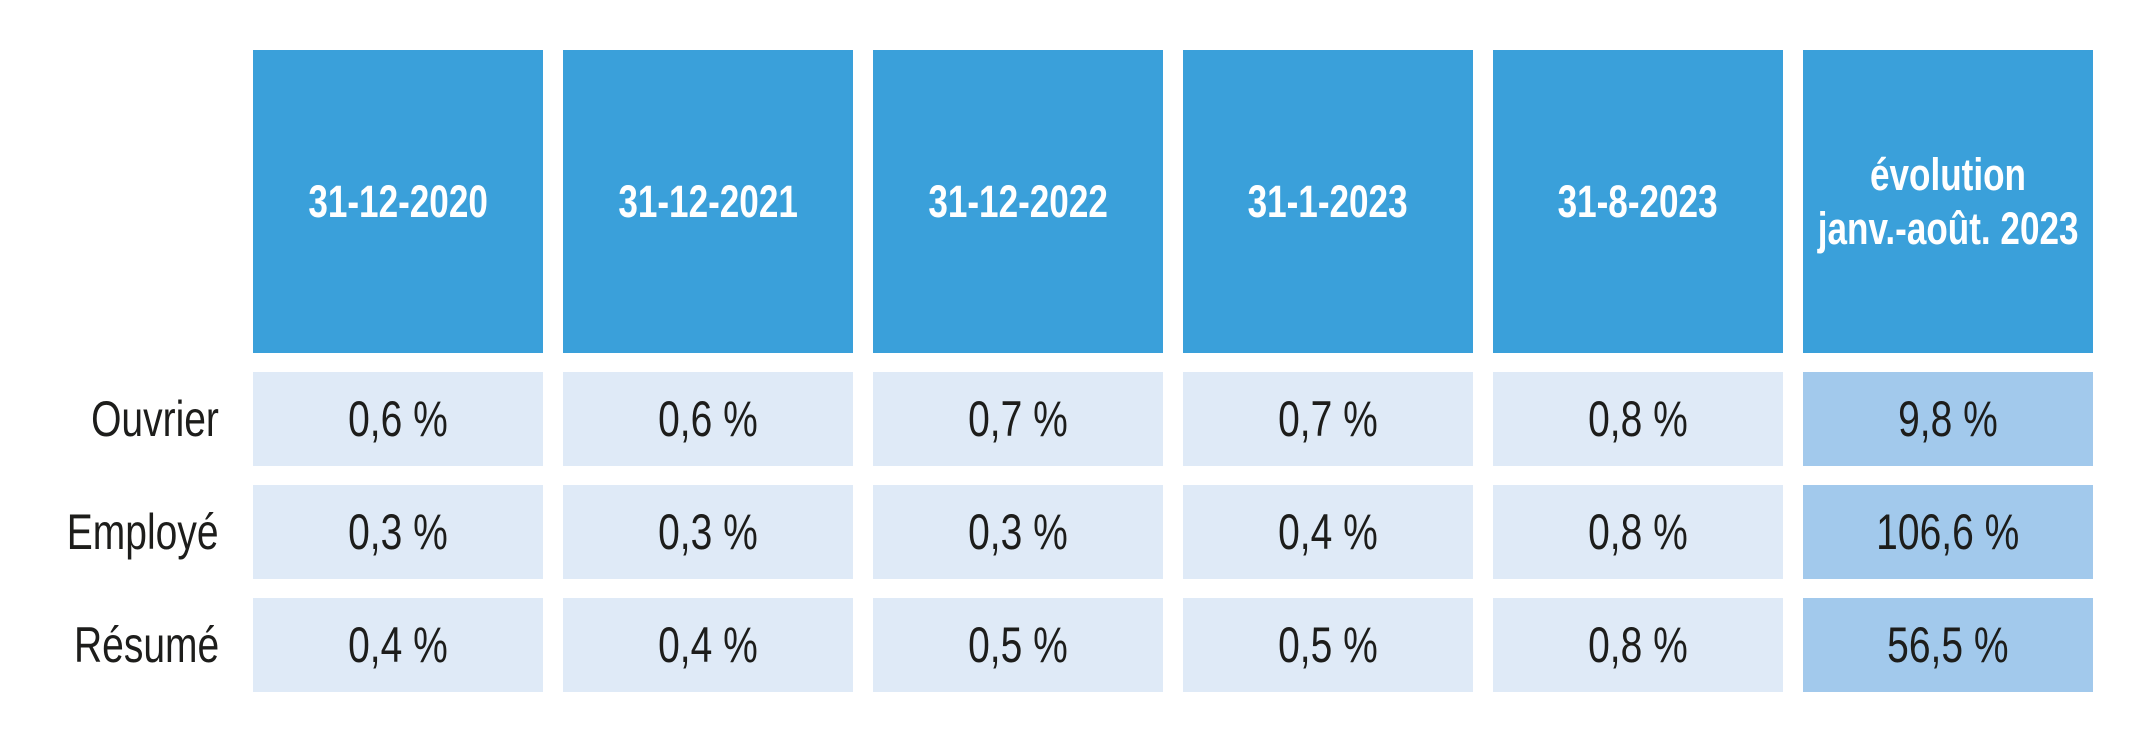 The width and height of the screenshot is (2146, 748). I want to click on table-corner-spacer, so click(116, 201).